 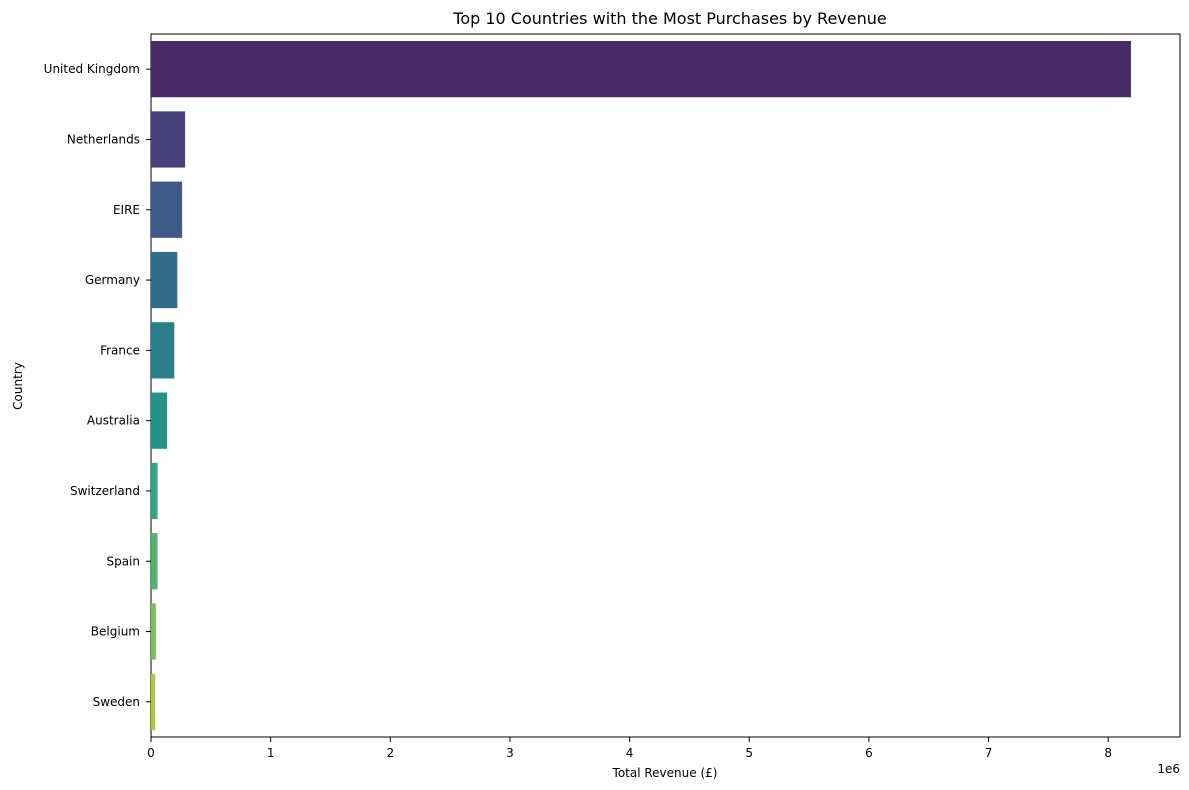 I want to click on bar-switzerland, so click(x=154, y=491).